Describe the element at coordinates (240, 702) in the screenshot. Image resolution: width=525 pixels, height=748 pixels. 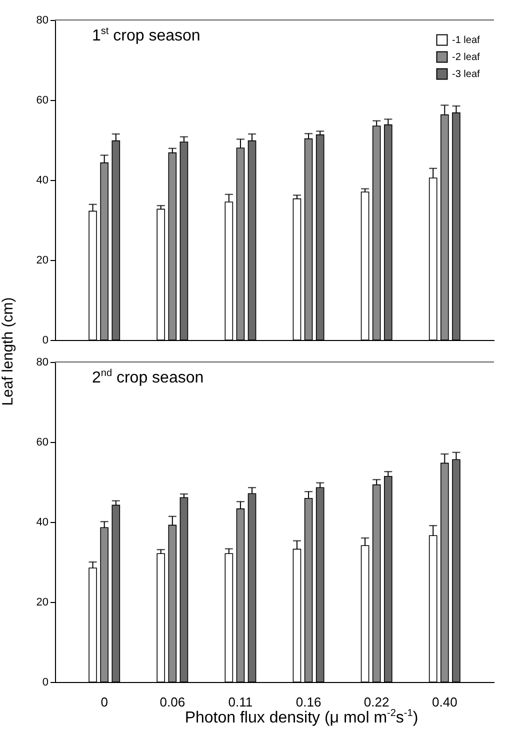
I see `x-tick-label: 0.11` at that location.